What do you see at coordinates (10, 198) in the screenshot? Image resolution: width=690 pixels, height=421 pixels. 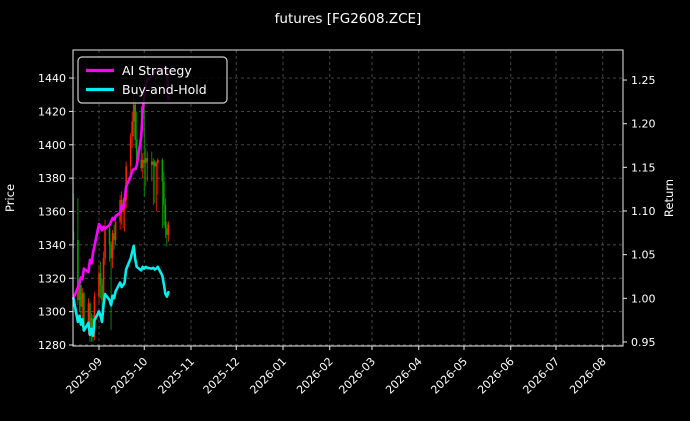 I see `y-axis-label-price: Price` at bounding box center [10, 198].